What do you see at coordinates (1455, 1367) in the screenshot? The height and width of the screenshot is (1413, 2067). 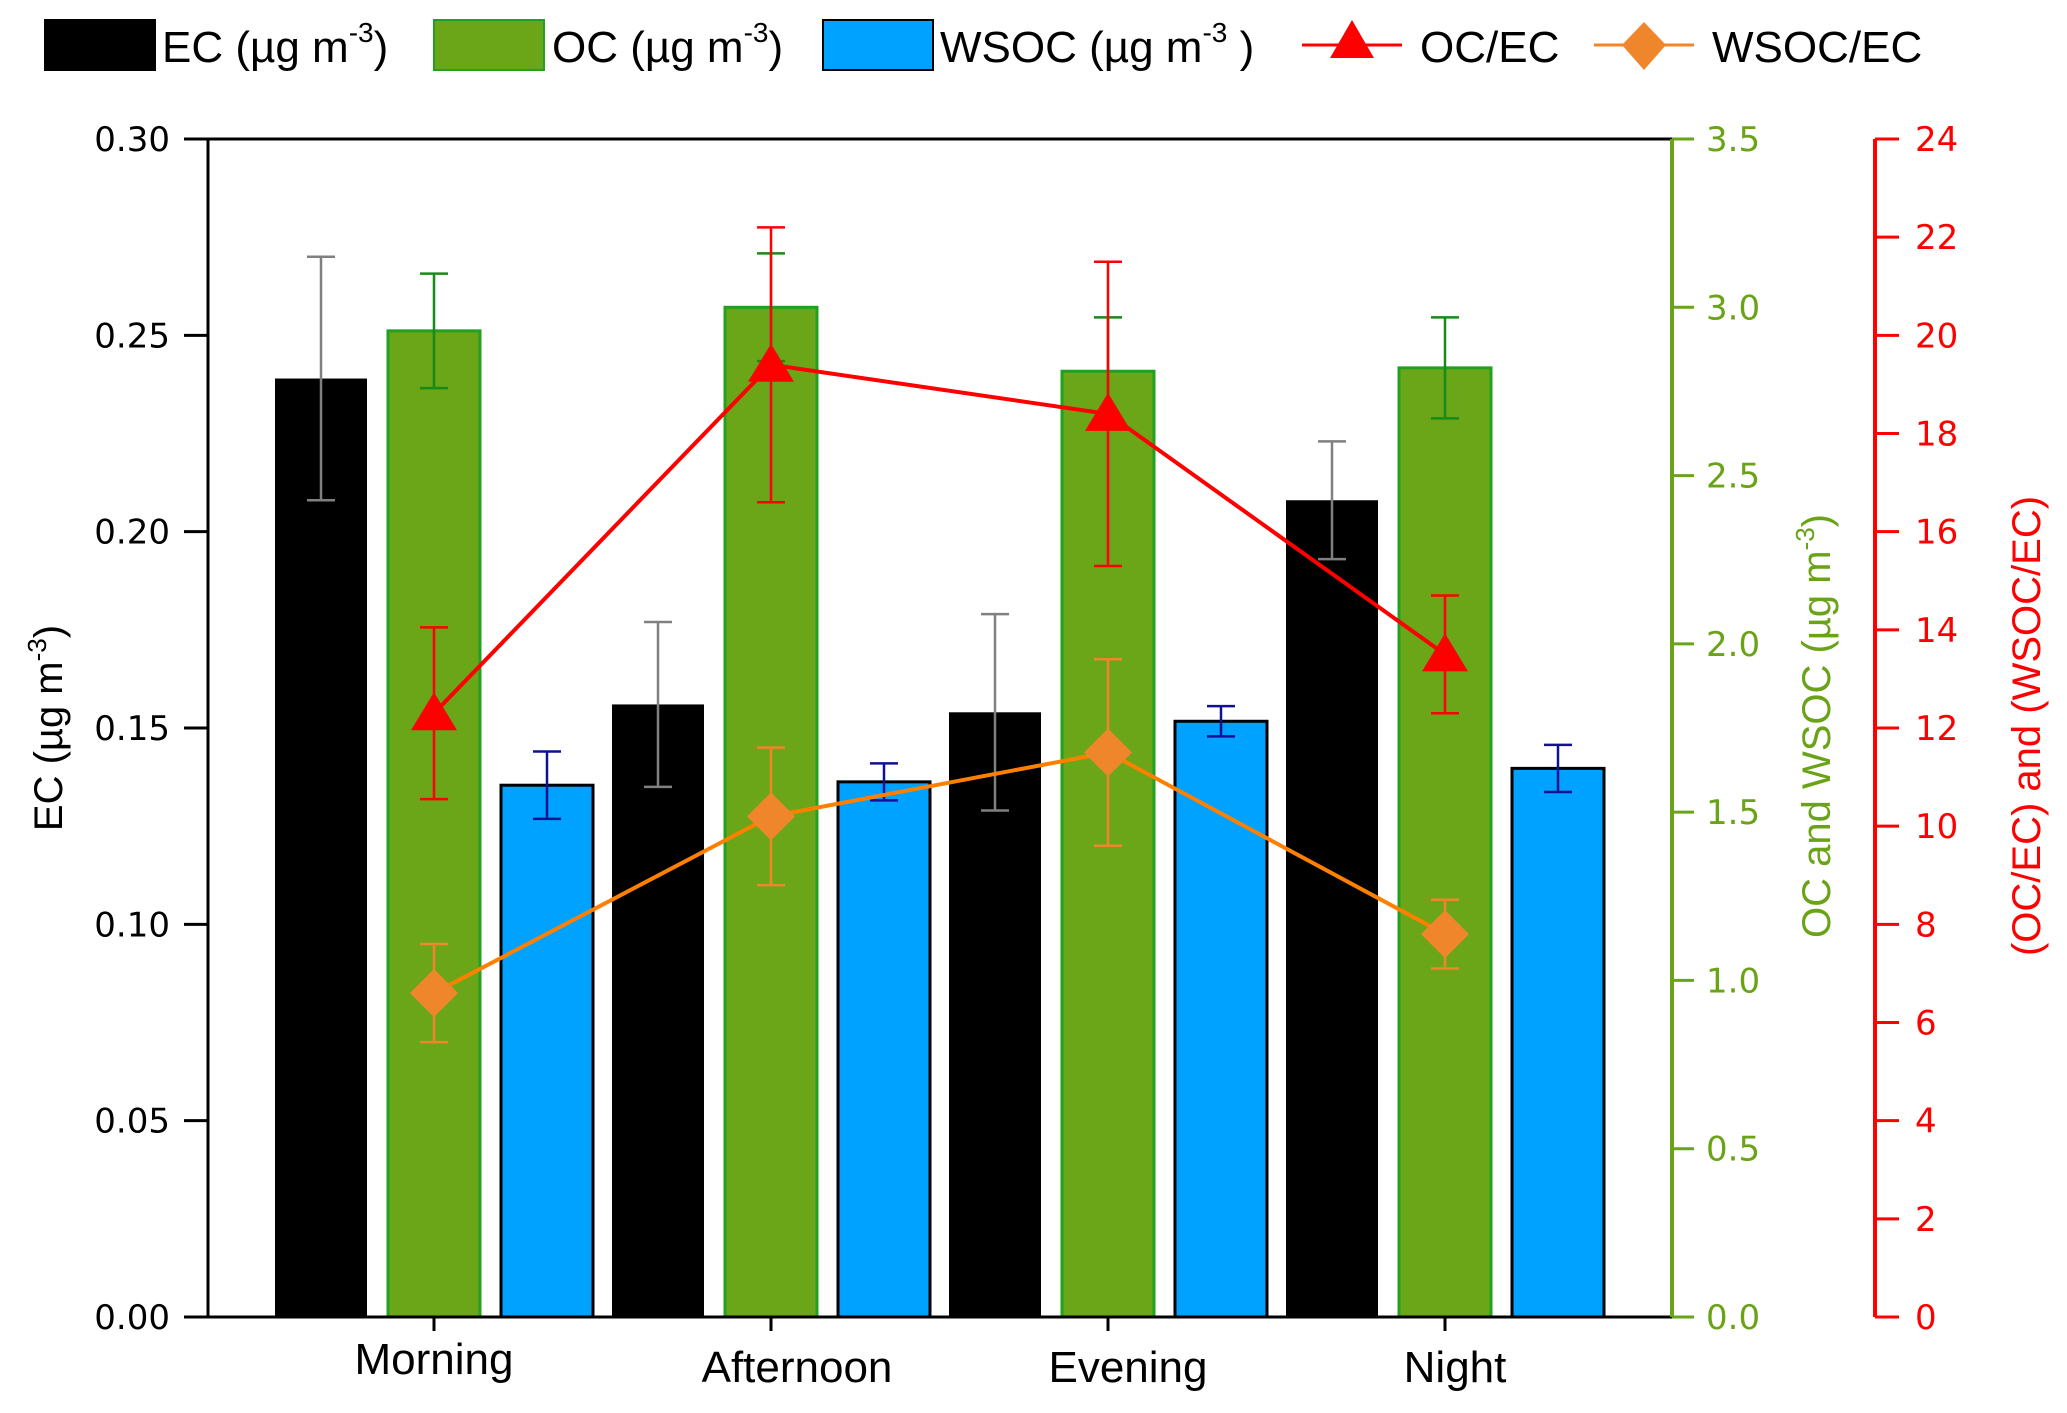 I see `x-tick-label-night: Night` at bounding box center [1455, 1367].